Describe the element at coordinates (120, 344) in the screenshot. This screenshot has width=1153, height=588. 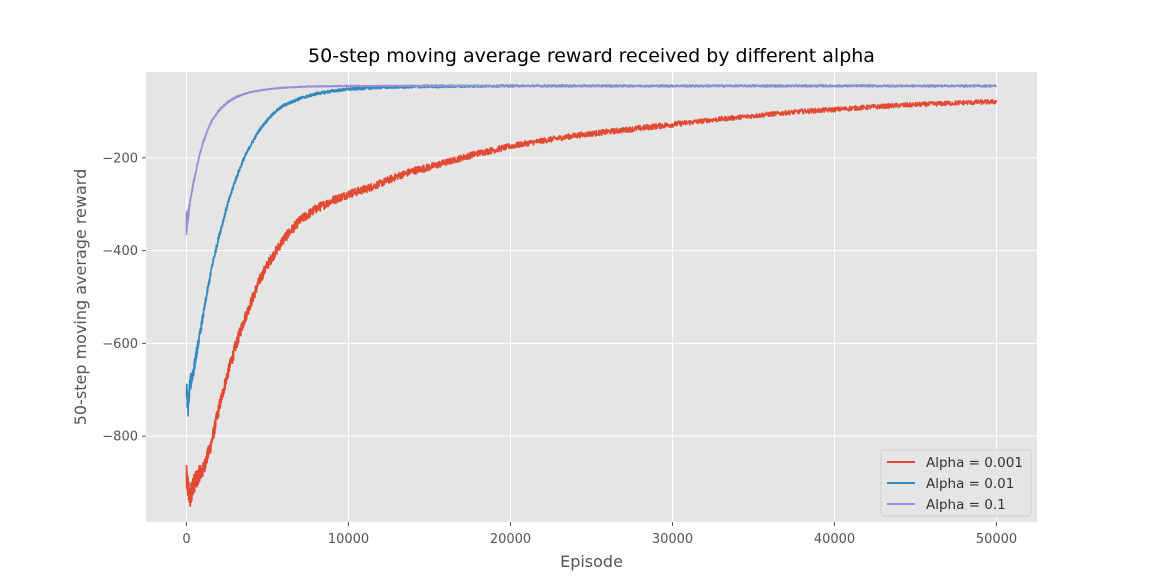
I see `y-tick-label: −600` at that location.